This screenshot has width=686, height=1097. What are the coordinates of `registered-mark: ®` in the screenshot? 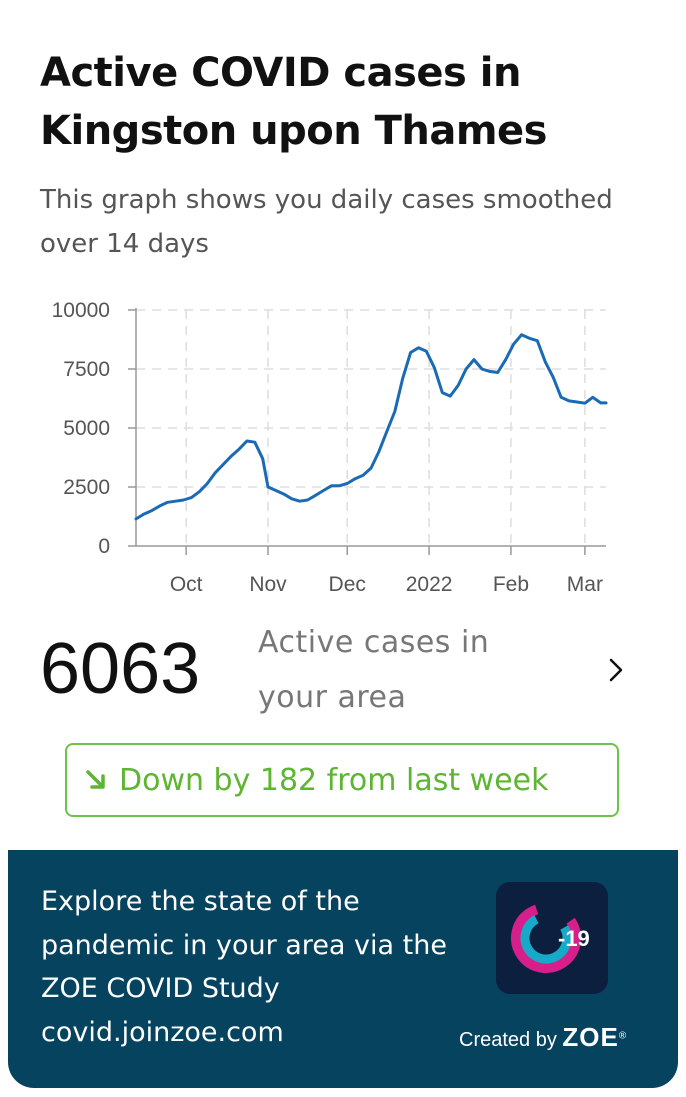 It's located at (622, 1036).